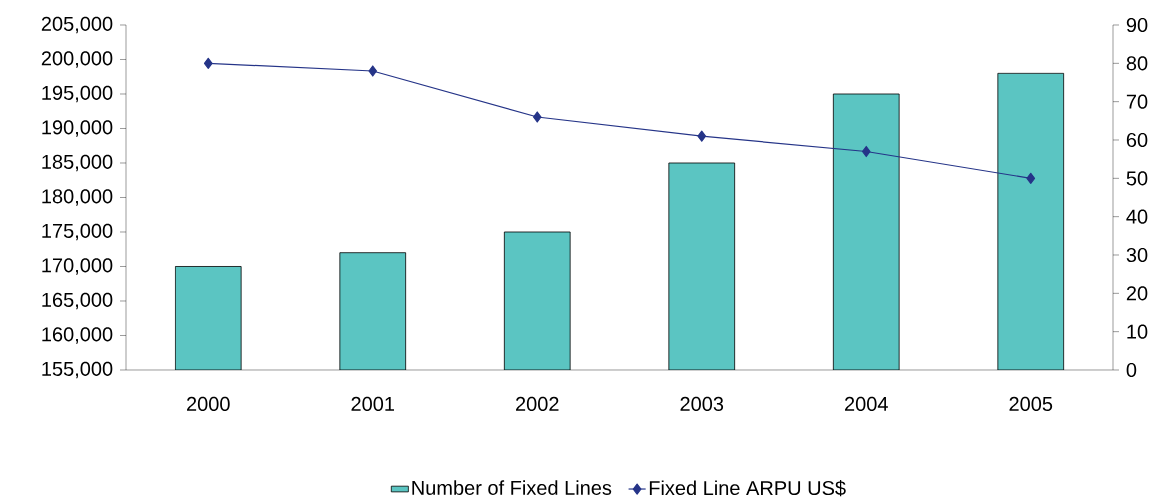  I want to click on x-tick-label: 2005, so click(1031, 404).